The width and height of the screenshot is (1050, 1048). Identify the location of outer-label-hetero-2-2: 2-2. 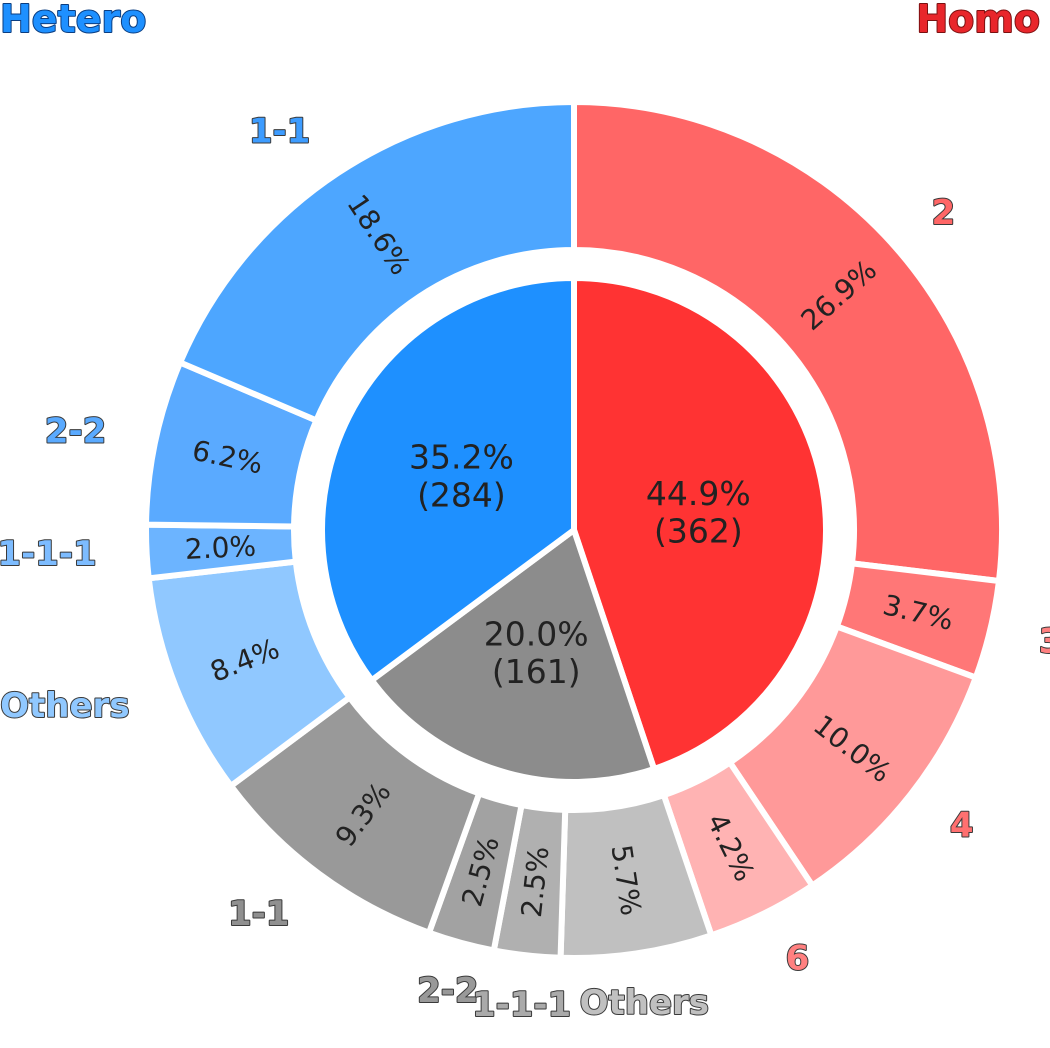
(75, 432).